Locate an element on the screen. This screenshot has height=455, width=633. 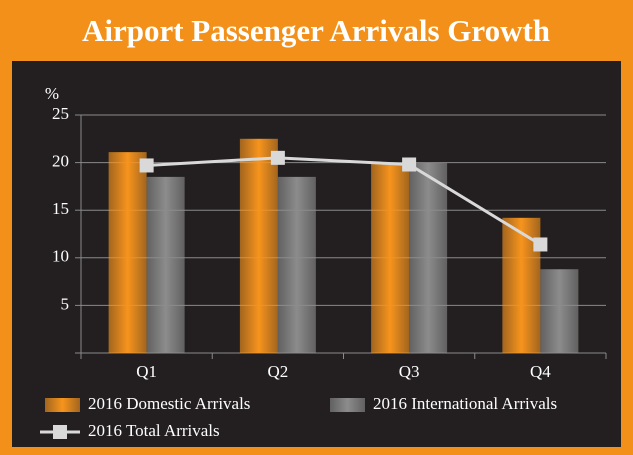
legend-label: 2016 International Arrivals is located at coordinates (465, 403).